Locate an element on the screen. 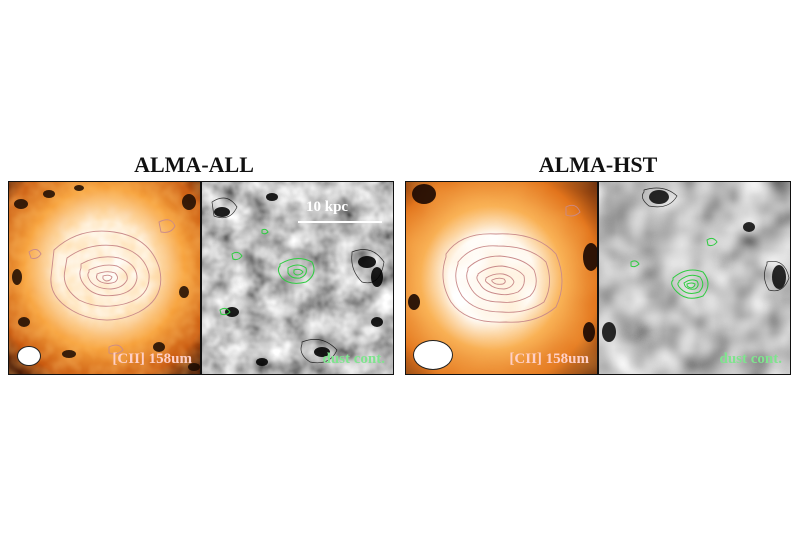 The height and width of the screenshot is (533, 800). alma-hst-dust-map is located at coordinates (694, 278).